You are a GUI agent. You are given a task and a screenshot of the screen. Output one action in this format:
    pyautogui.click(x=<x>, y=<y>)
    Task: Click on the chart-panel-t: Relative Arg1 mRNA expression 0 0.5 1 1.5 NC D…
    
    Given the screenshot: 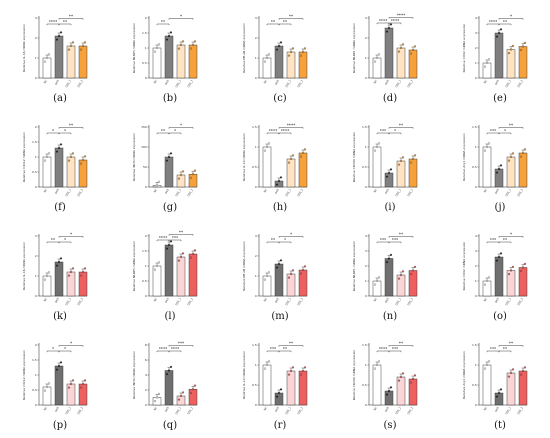 What is the action you would take?
    pyautogui.click(x=497, y=383)
    